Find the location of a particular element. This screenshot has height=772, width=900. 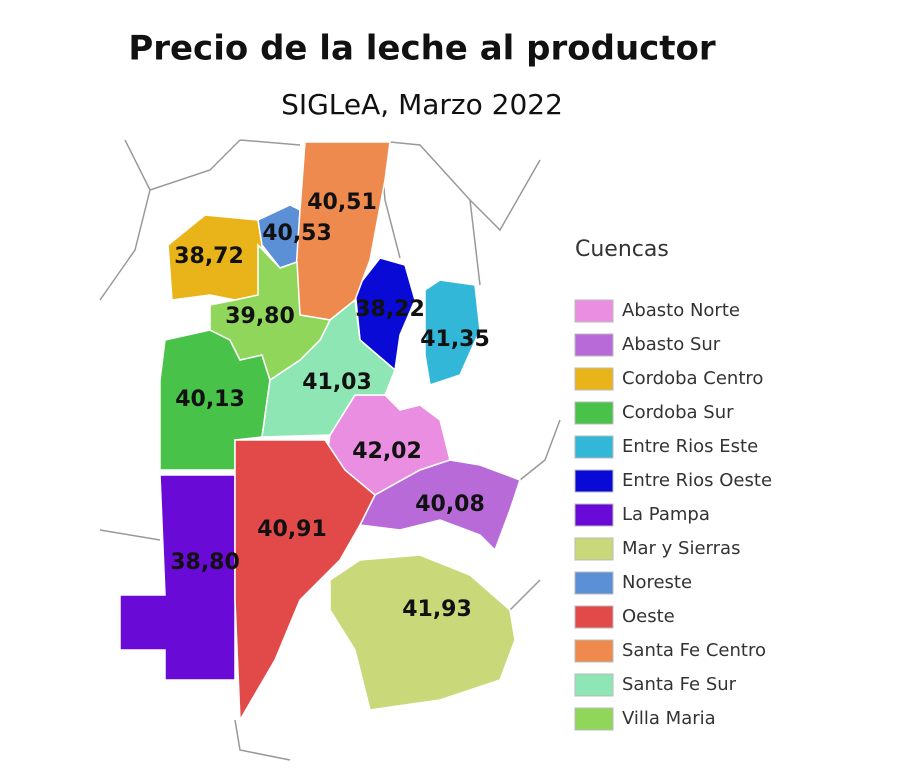

region-value: 41,35 is located at coordinates (455, 339).